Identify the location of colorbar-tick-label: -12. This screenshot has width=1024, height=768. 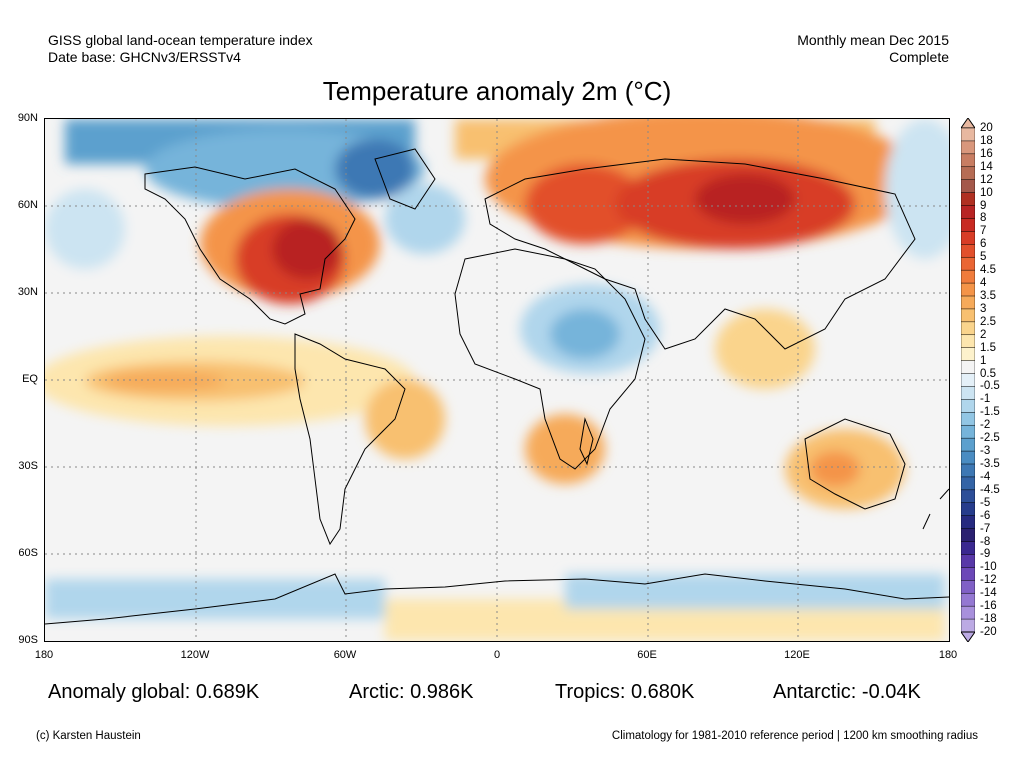
(988, 580).